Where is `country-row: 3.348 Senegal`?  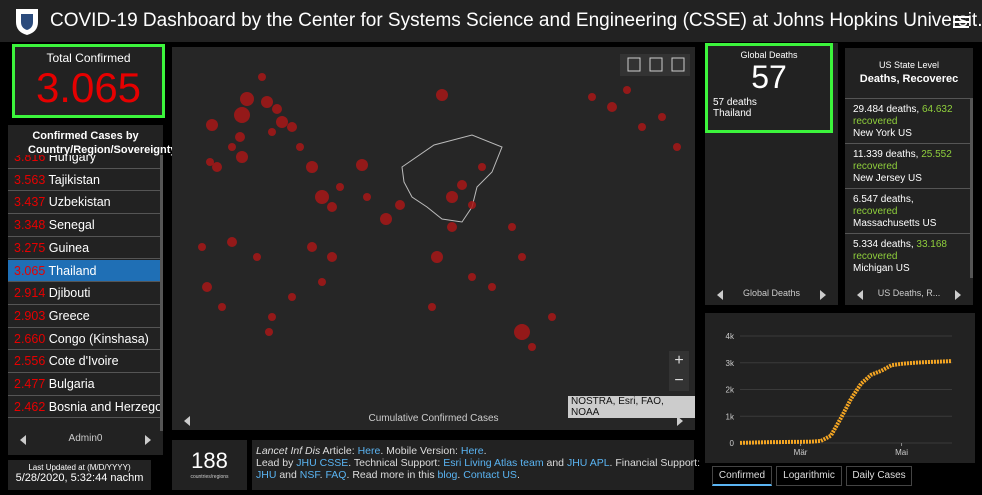
country-row: 3.348 Senegal is located at coordinates (84, 225).